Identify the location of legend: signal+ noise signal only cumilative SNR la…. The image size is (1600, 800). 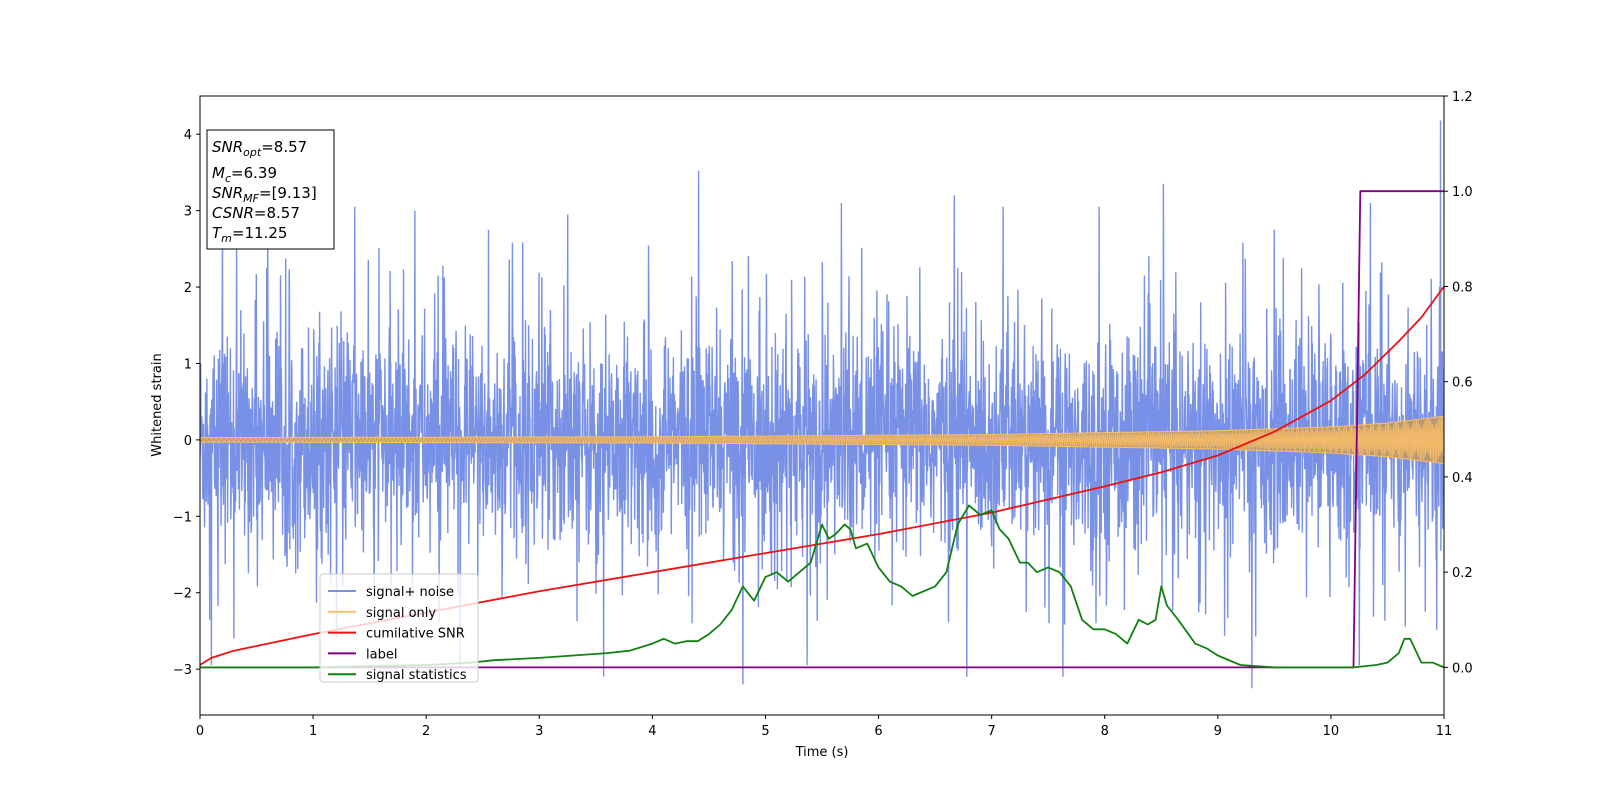
(399, 628).